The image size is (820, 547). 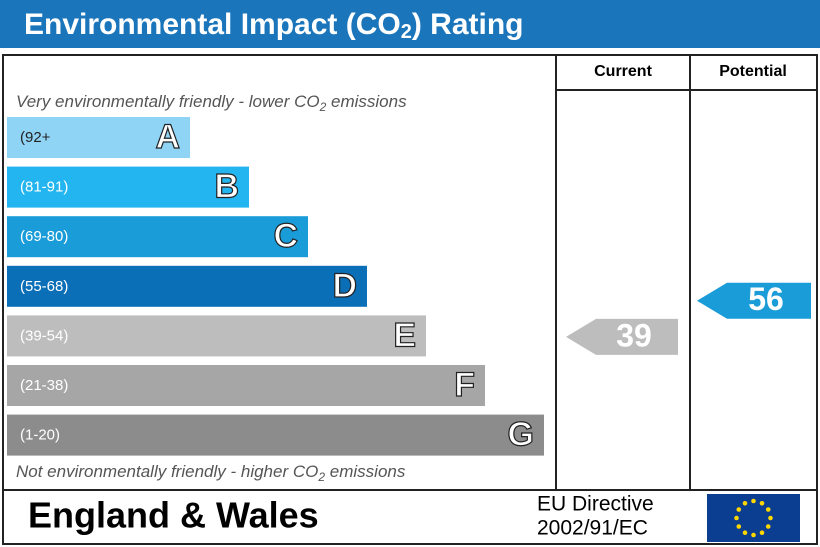 I want to click on title-text: Environmental Impact (CO, so click(x=212, y=24).